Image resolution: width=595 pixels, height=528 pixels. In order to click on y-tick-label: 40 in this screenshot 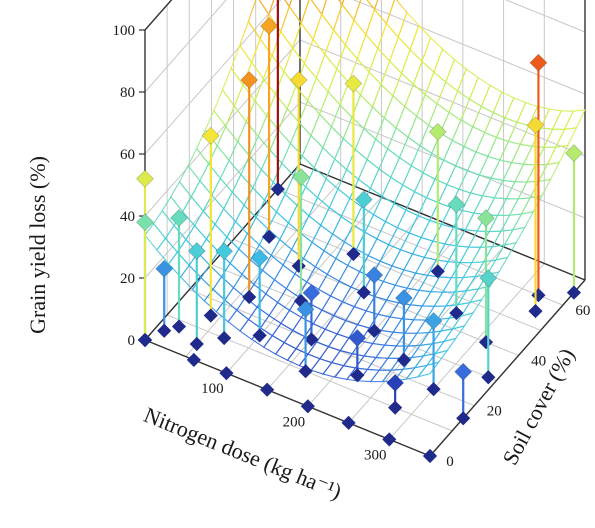, I will do `click(538, 361)`.